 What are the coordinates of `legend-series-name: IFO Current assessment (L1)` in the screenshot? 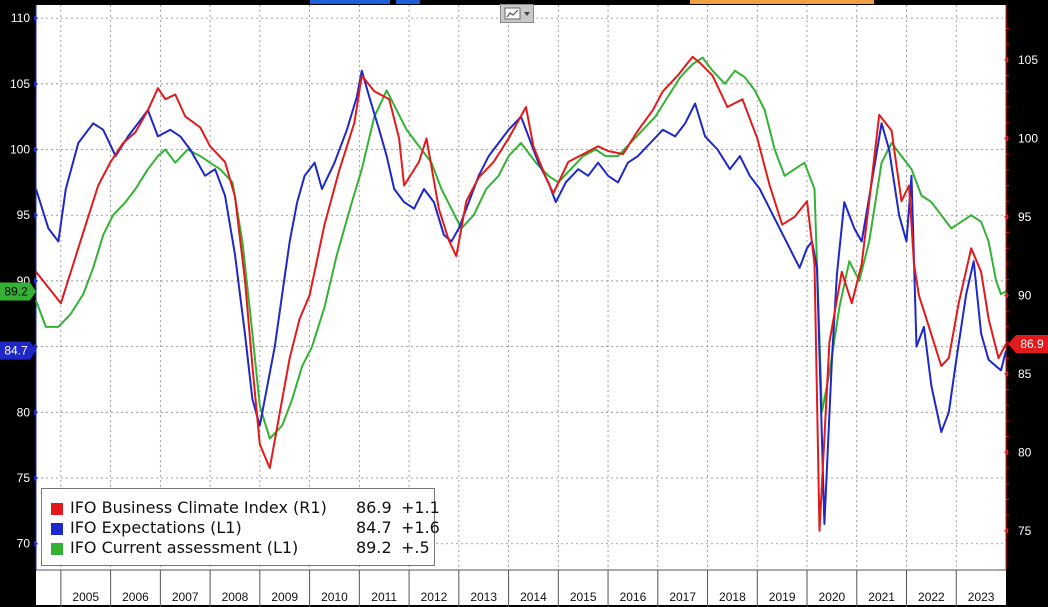 It's located at (184, 547).